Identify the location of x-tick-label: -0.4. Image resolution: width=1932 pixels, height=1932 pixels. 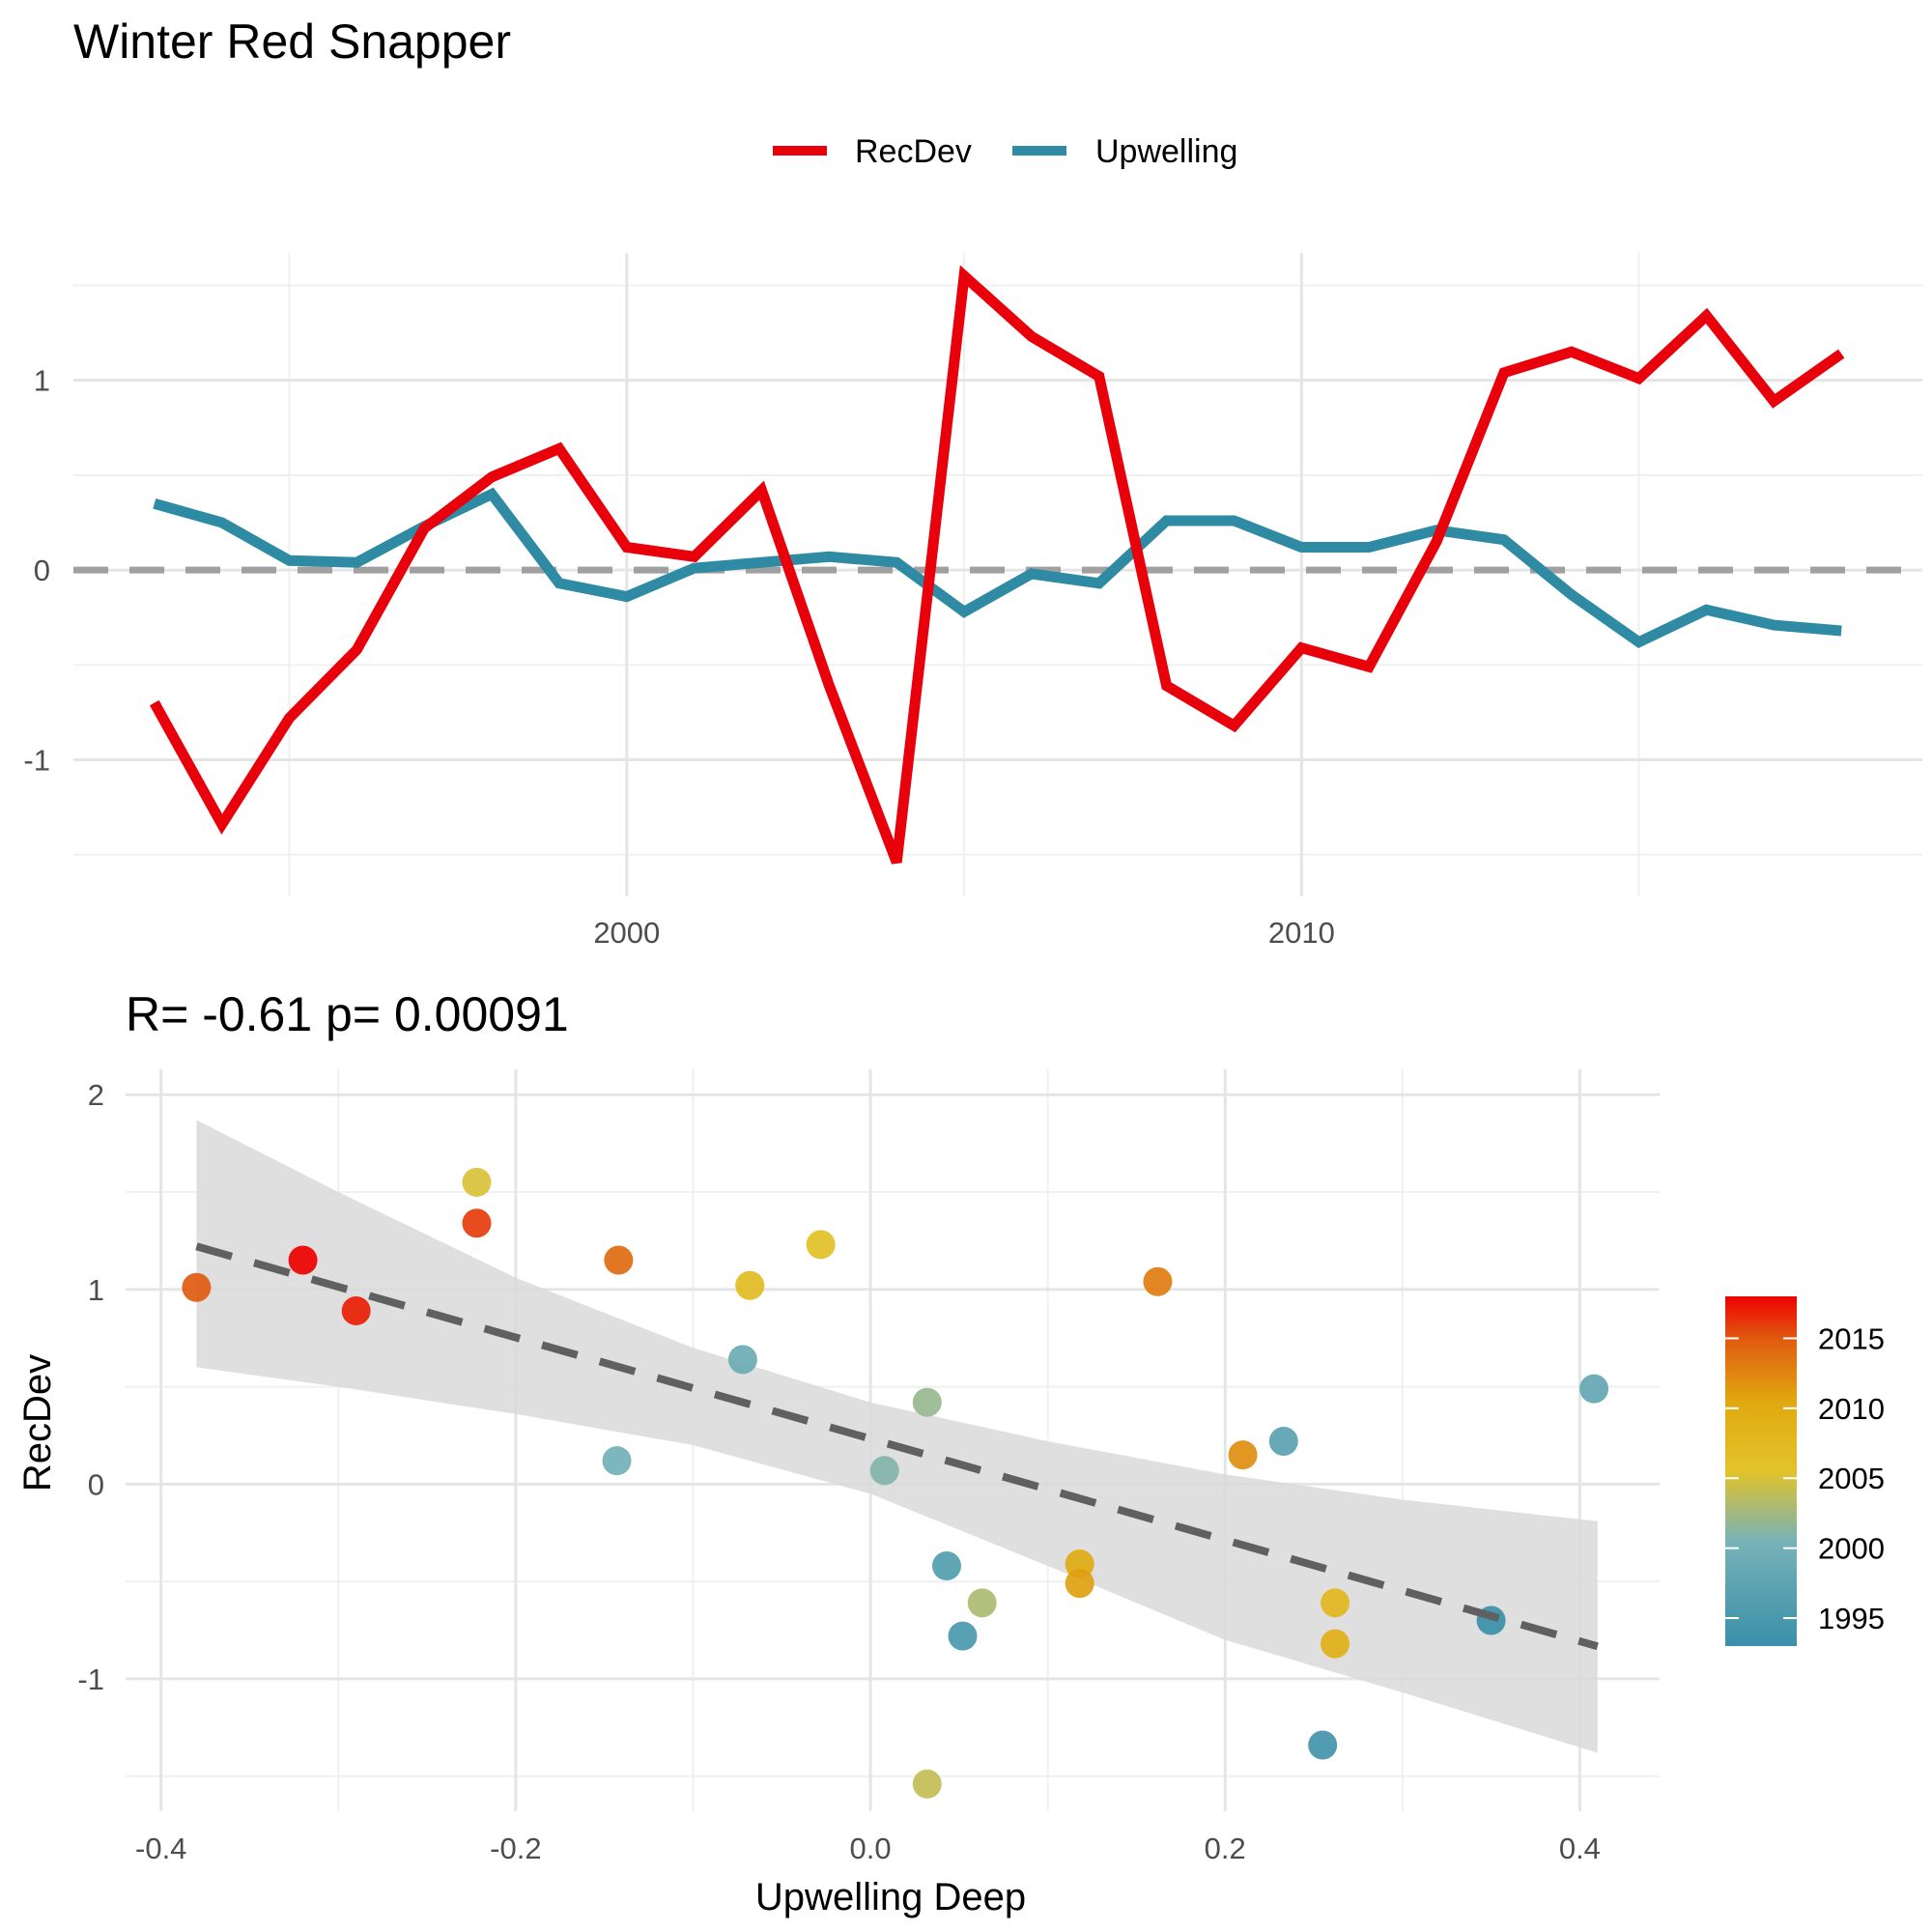
(160, 1848).